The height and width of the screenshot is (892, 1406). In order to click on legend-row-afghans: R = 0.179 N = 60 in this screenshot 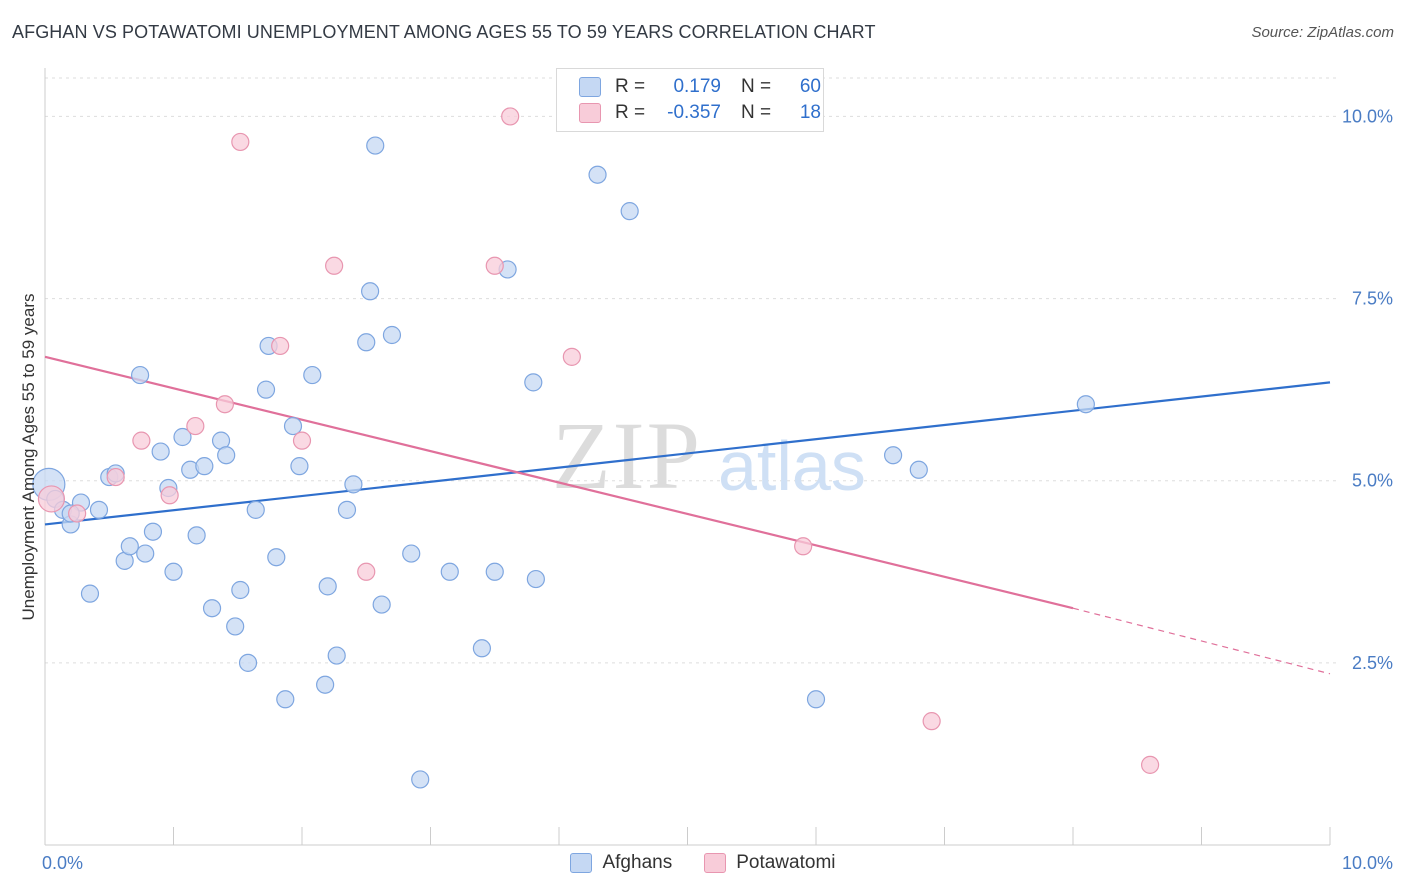, I will do `click(700, 87)`.